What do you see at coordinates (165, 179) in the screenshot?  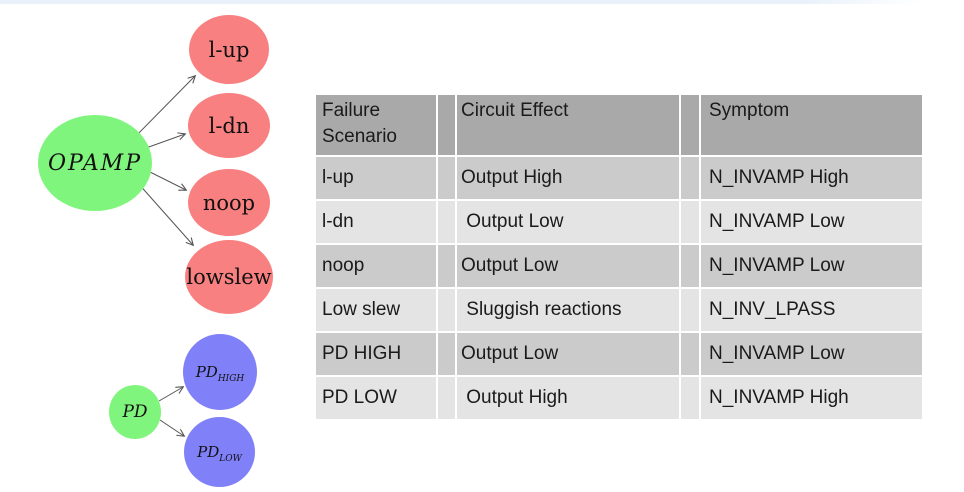 I see `edge-opamp-noop` at bounding box center [165, 179].